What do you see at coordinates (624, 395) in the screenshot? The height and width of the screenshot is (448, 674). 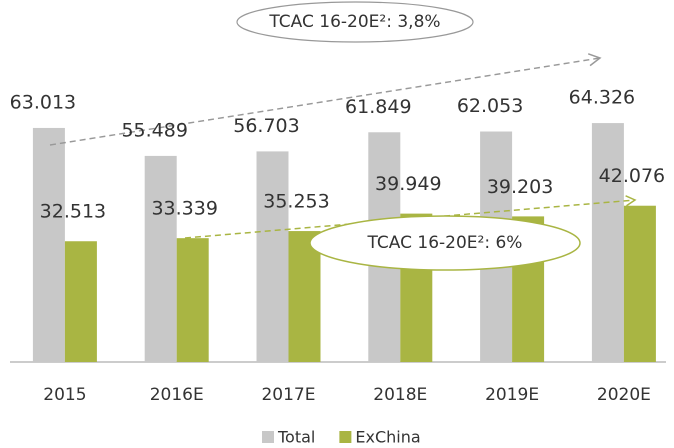 I see `x-tick-label: 2020E` at bounding box center [624, 395].